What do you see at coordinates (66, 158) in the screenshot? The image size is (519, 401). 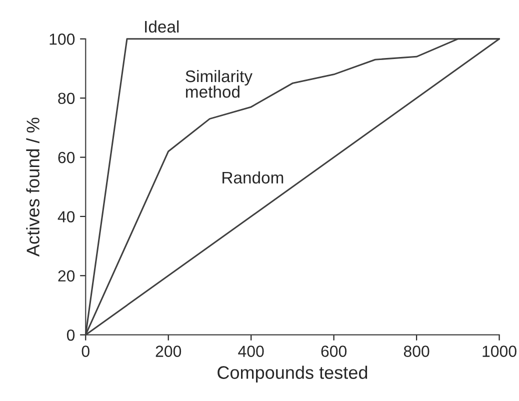 I see `y-tick-label: 60` at bounding box center [66, 158].